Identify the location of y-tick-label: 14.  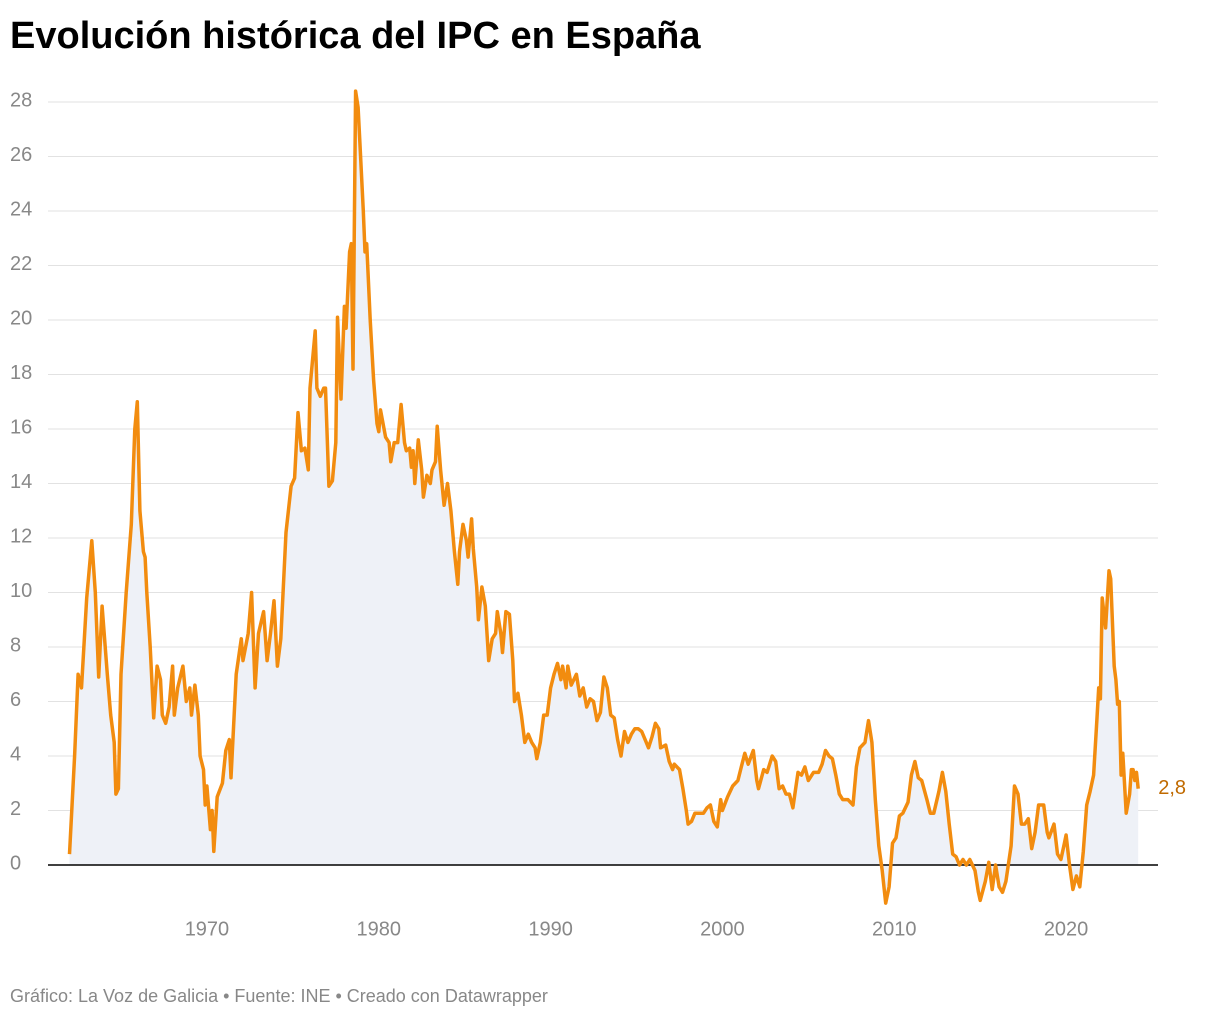
(21, 482).